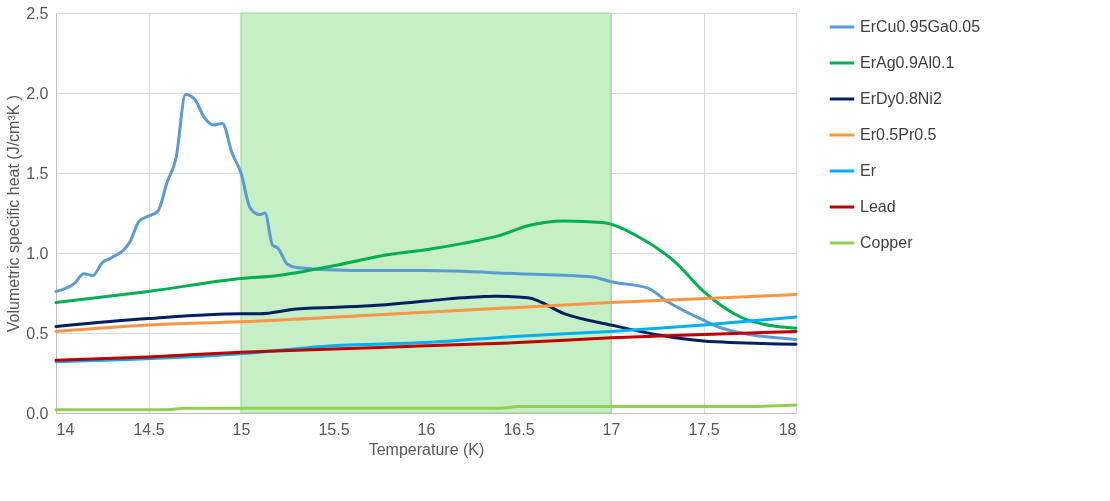 This screenshot has height=501, width=1110. I want to click on legend-label: ErDy0.8Ni2, so click(901, 98).